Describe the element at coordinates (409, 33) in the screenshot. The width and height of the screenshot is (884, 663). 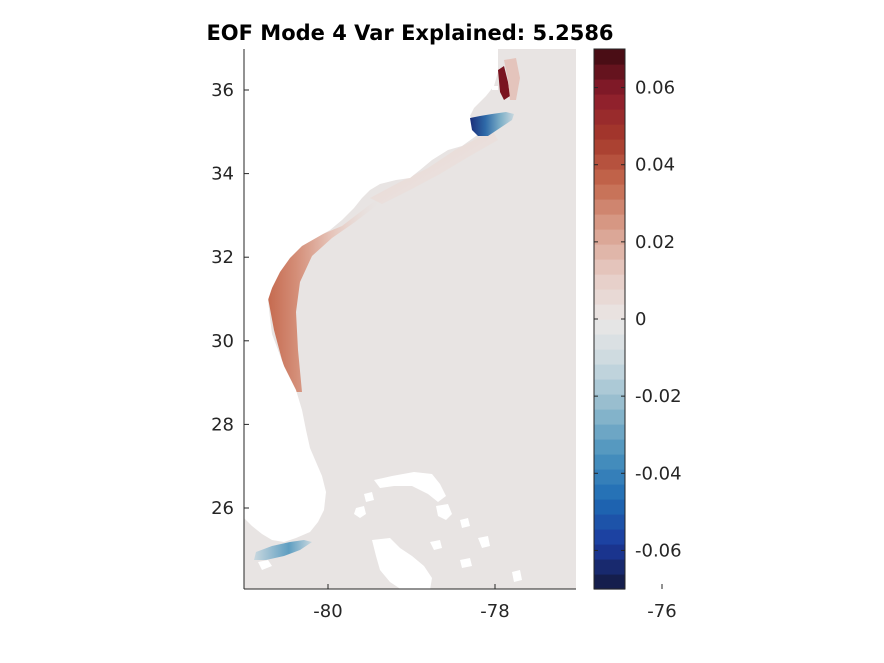
I see `chart-title: EOF Mode 4 Var Explained: 5.2586` at that location.